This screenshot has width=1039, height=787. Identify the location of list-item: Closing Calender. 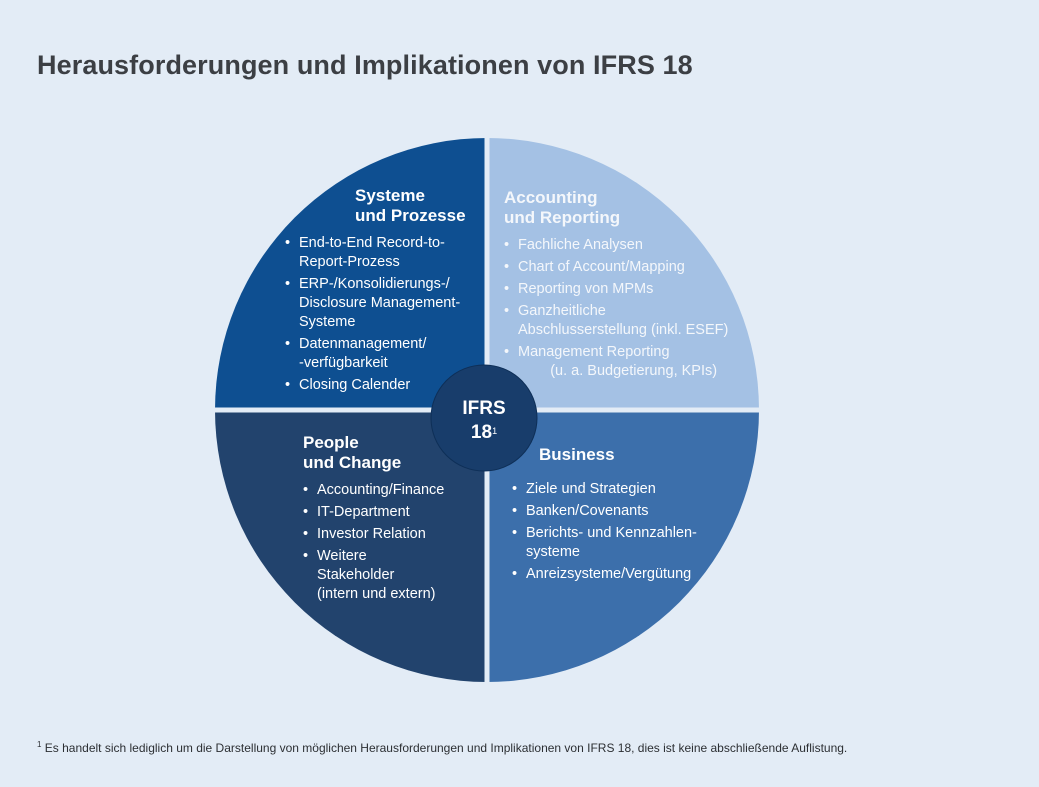
(380, 385).